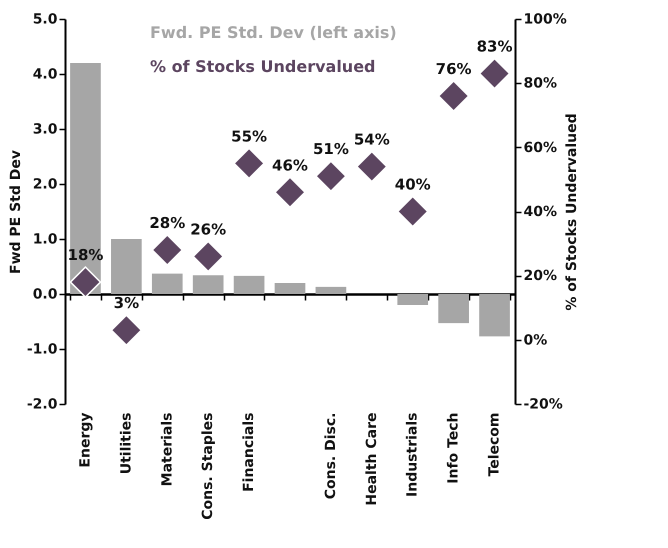 This screenshot has height=548, width=668. I want to click on x-tick-label: Industrials, so click(412, 454).